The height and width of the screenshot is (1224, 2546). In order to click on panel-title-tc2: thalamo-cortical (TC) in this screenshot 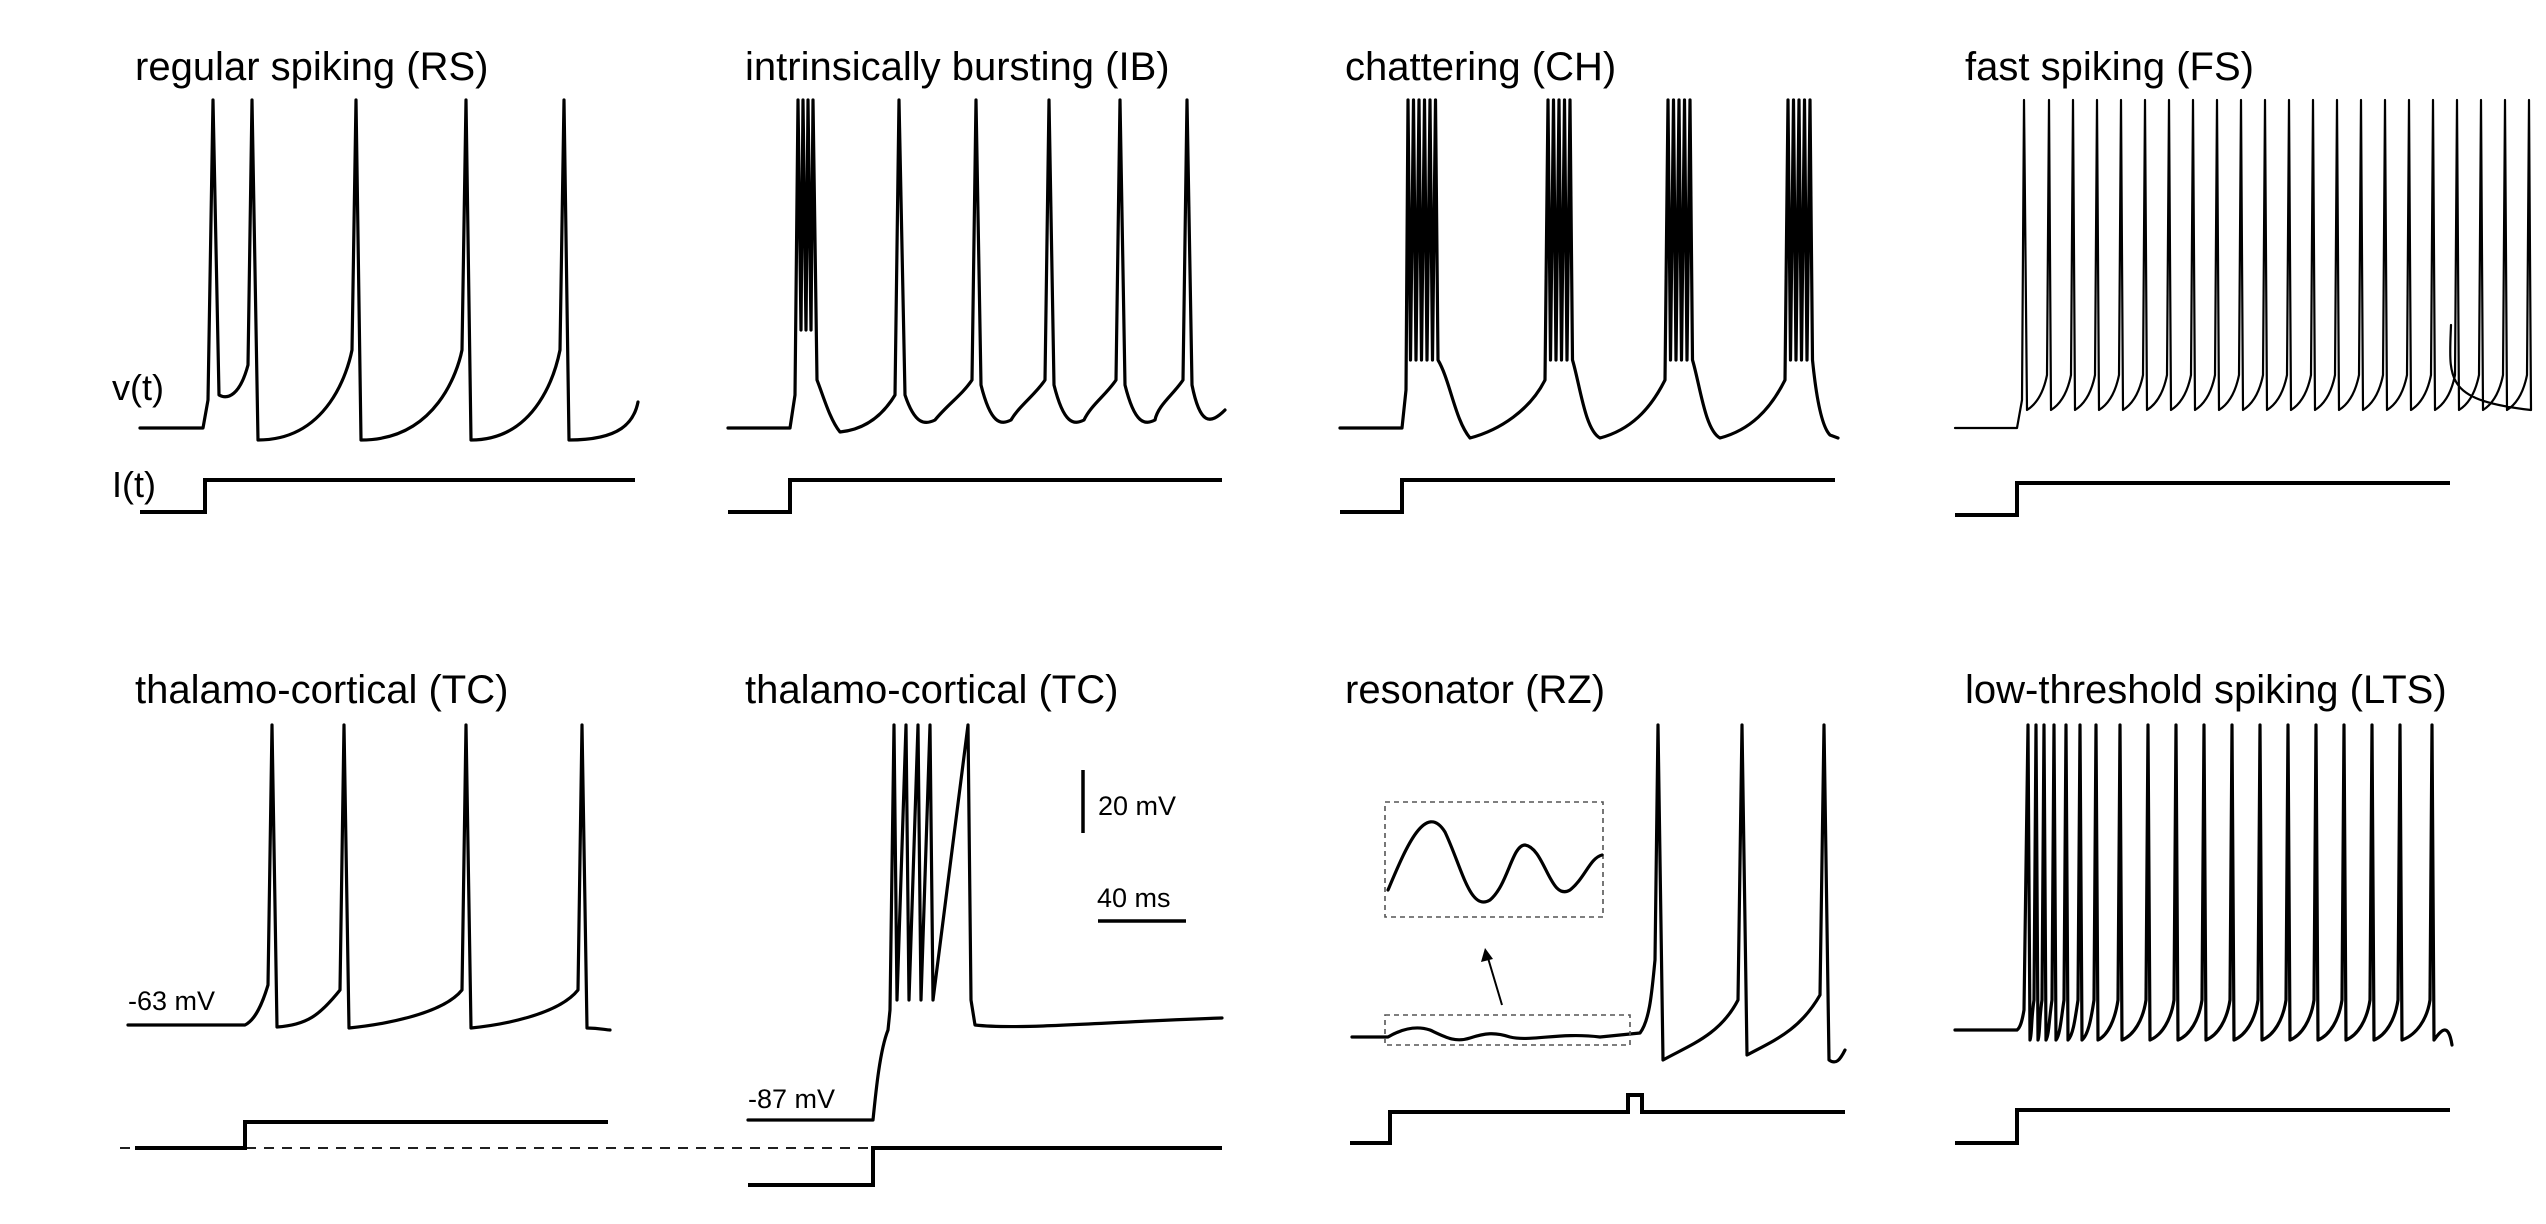, I will do `click(931, 690)`.